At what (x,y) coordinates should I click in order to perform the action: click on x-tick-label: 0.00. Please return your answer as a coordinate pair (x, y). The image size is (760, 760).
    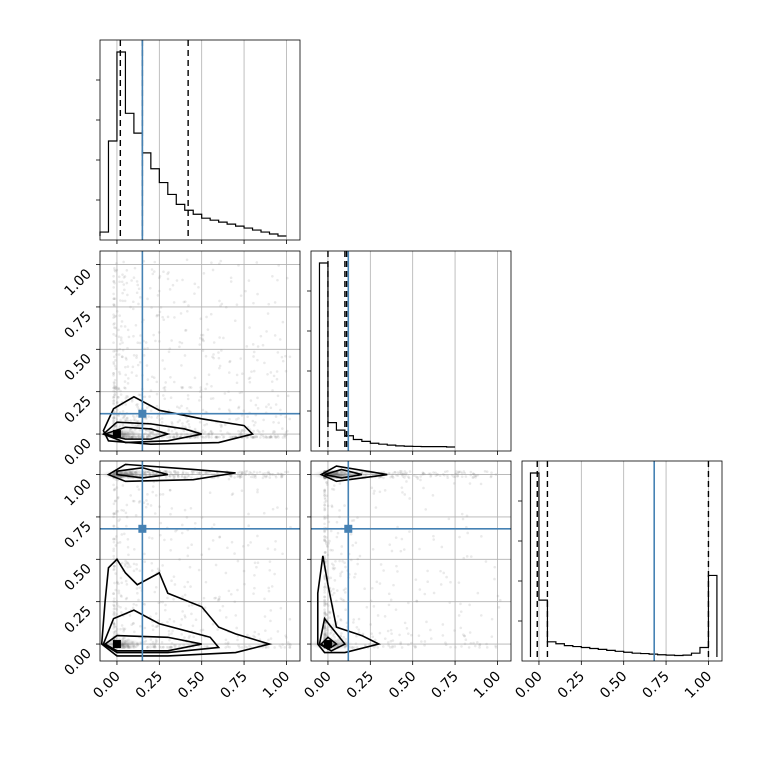
    Looking at the image, I should click on (317, 685).